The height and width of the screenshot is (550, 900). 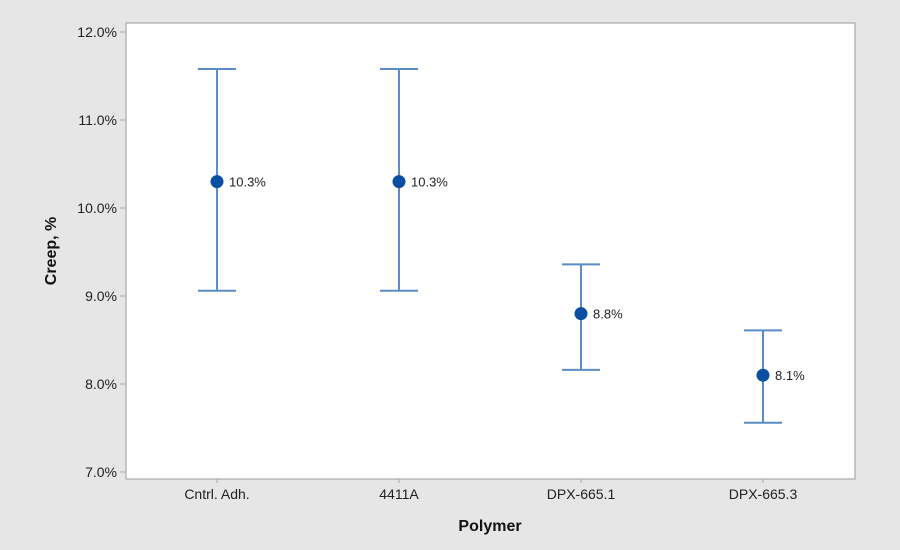 I want to click on interval-0: 10.3%, so click(x=232, y=179).